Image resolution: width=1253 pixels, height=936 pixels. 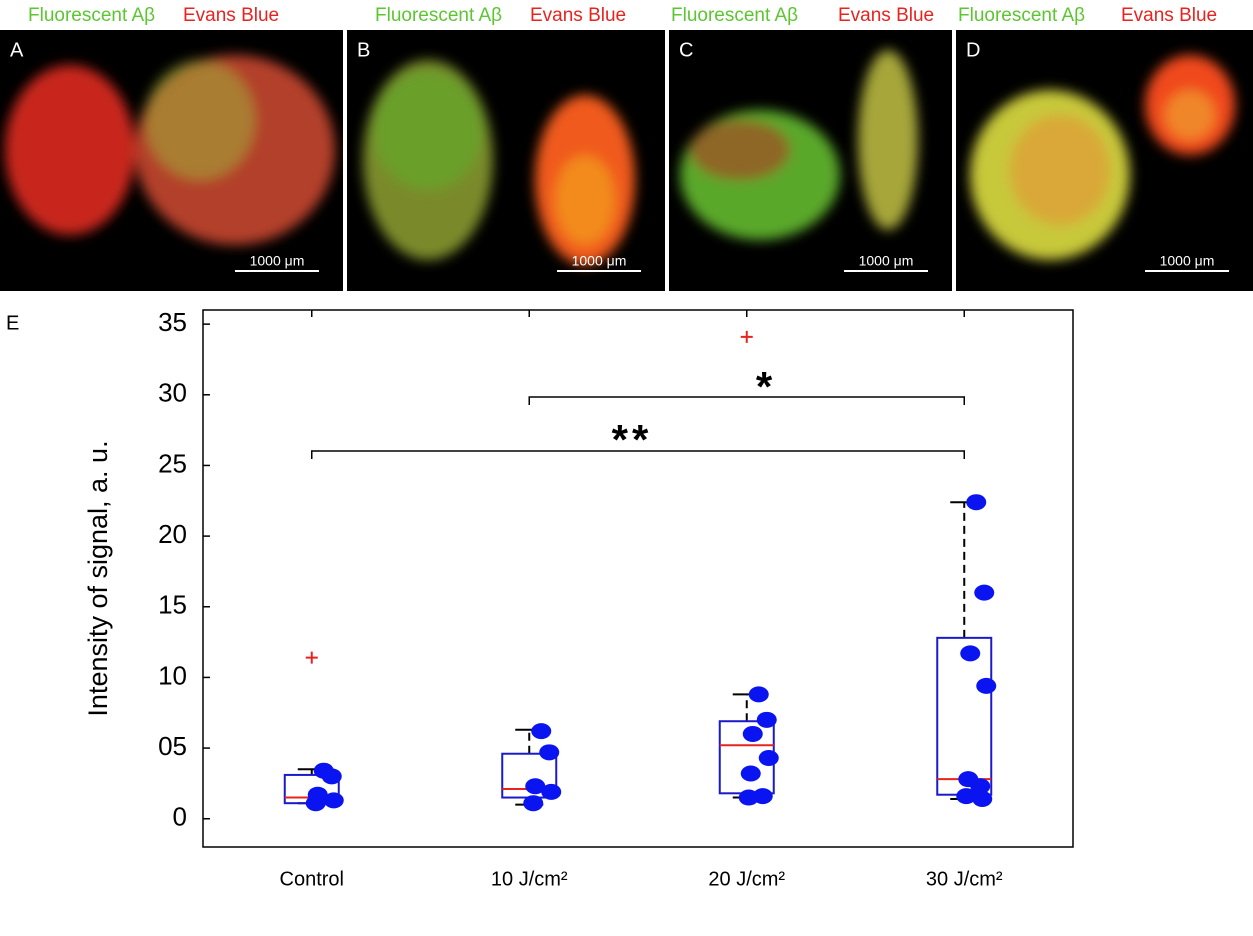 What do you see at coordinates (172, 463) in the screenshot?
I see `y-tick-label: 25` at bounding box center [172, 463].